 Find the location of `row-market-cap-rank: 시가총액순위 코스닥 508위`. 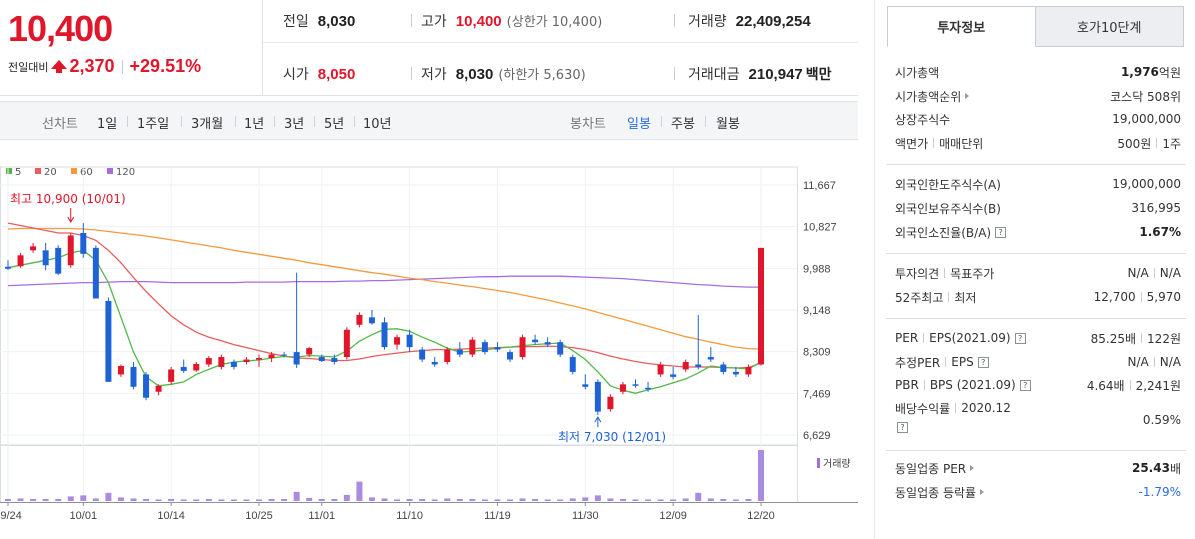

row-market-cap-rank: 시가총액순위 코스닥 508위 is located at coordinates (1038, 96).